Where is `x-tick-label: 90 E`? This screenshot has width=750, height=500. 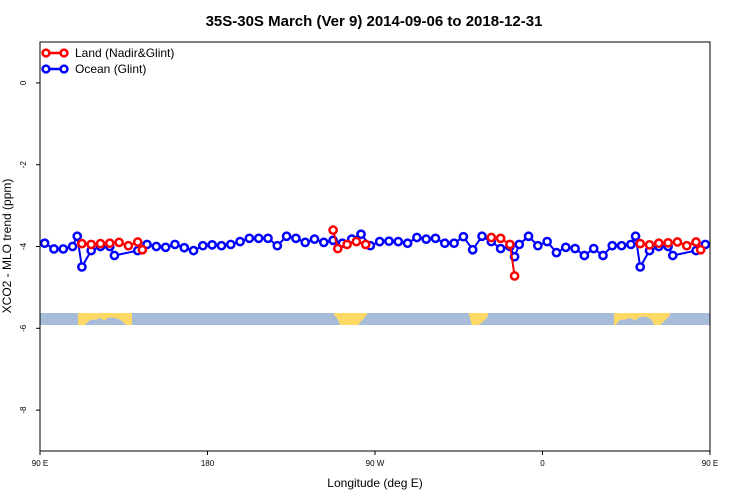
x-tick-label: 90 E is located at coordinates (40, 463).